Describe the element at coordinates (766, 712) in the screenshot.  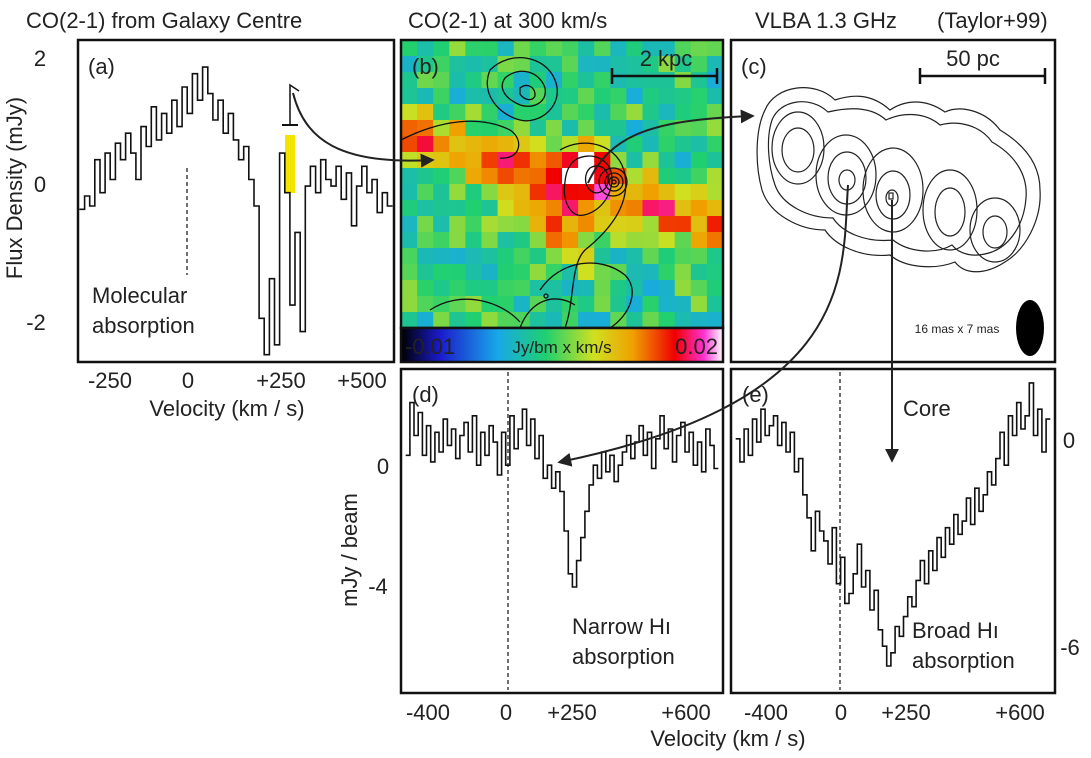
I see `xtick-e-0: -400` at that location.